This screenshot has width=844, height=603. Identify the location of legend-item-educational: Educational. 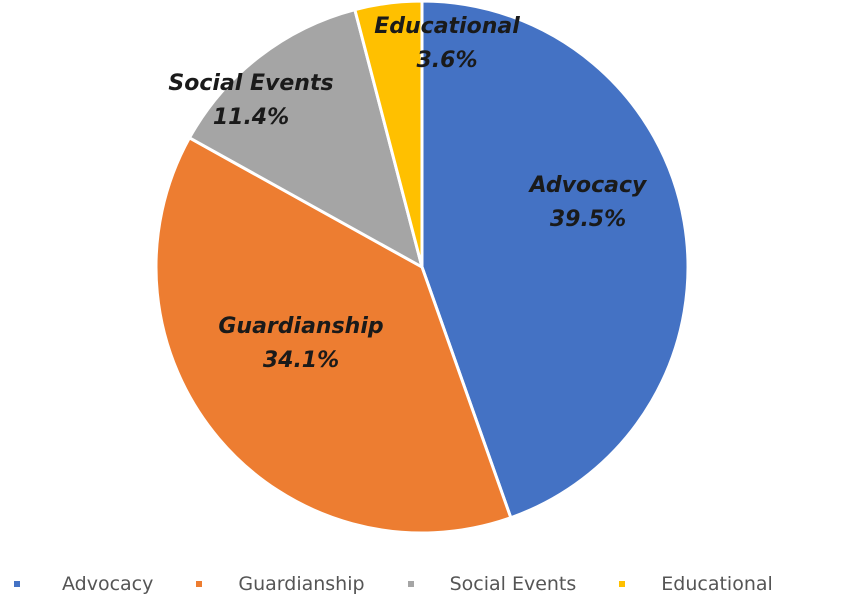
(696, 584).